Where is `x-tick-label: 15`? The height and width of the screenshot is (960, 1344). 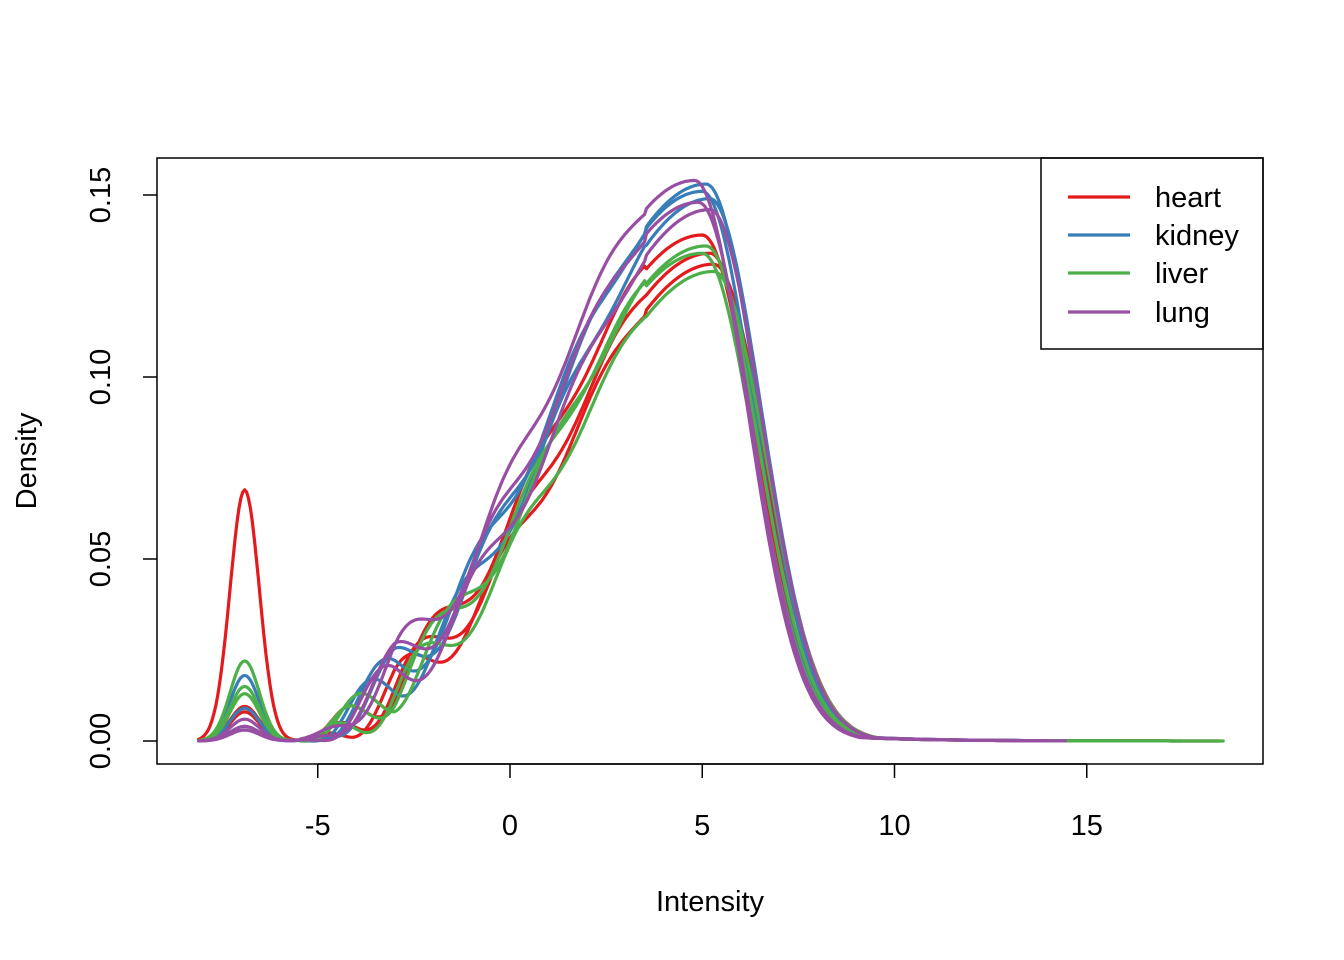
x-tick-label: 15 is located at coordinates (1087, 826).